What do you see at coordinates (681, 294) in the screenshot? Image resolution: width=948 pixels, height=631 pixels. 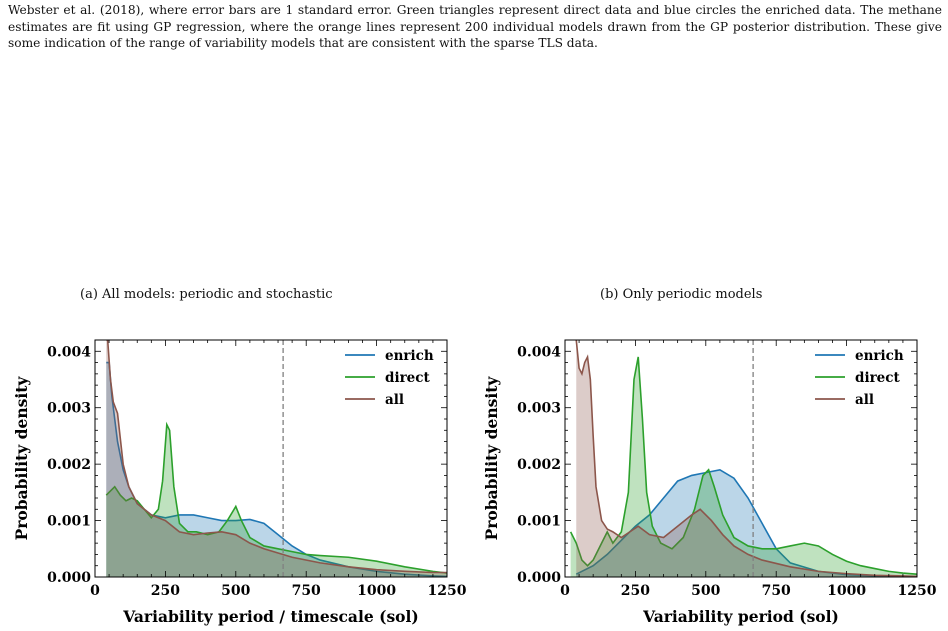 I see `subplot-b-title: (b) Only periodic models` at bounding box center [681, 294].